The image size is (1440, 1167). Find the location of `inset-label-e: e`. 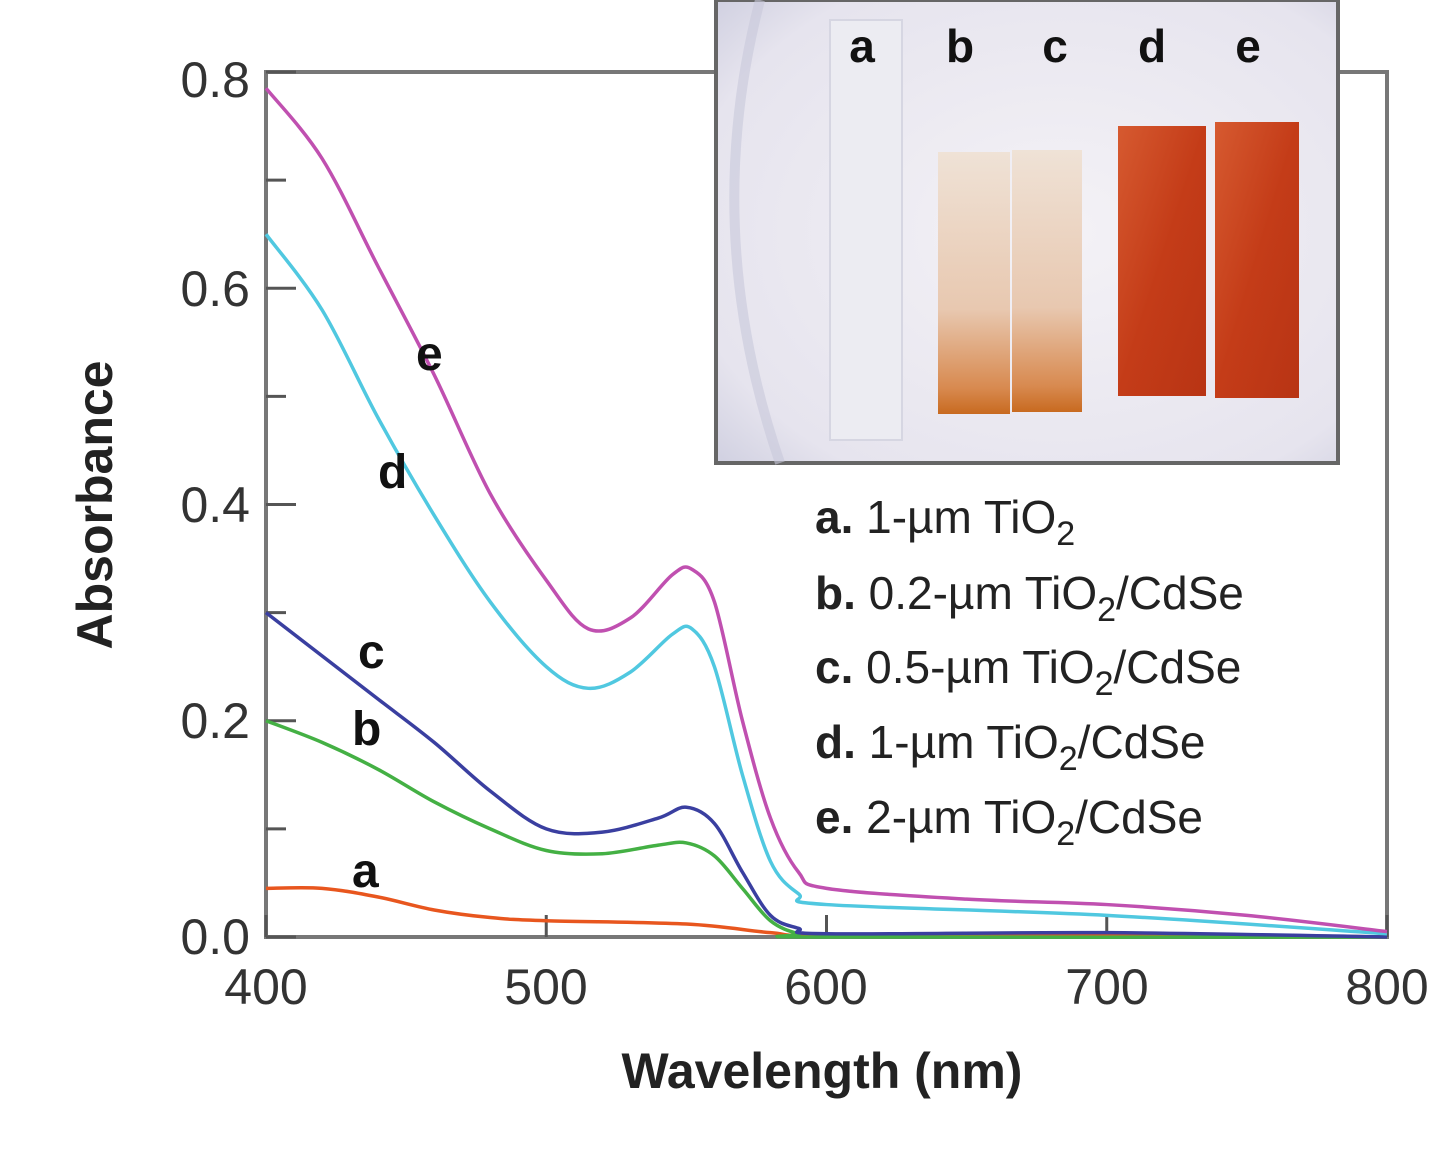

inset-label-e: e is located at coordinates (1248, 46).